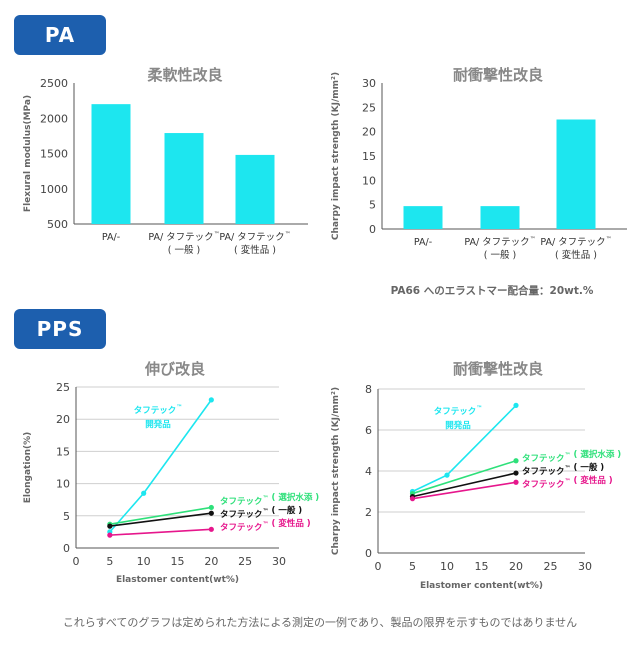  I want to click on y-tick-label: 6, so click(368, 430).